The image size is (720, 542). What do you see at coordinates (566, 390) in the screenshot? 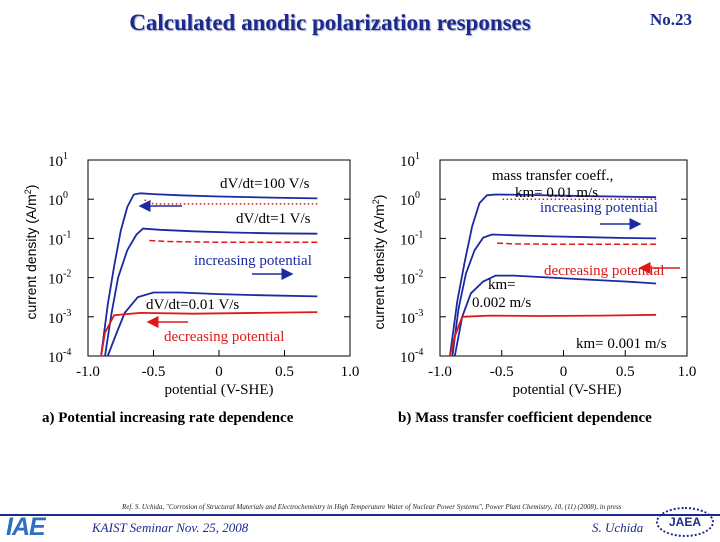
I see `chart-b-xlabel: potential (V-SHE)` at bounding box center [566, 390].